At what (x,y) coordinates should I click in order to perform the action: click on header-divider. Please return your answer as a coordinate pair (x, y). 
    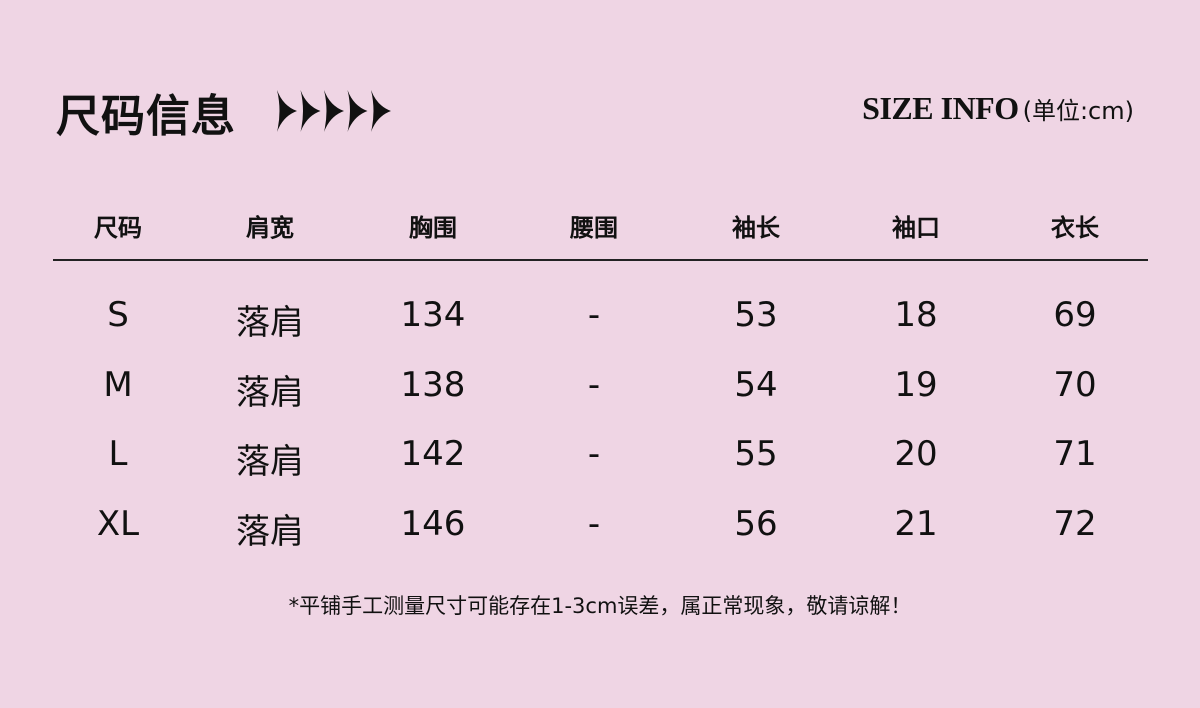
    Looking at the image, I should click on (600, 260).